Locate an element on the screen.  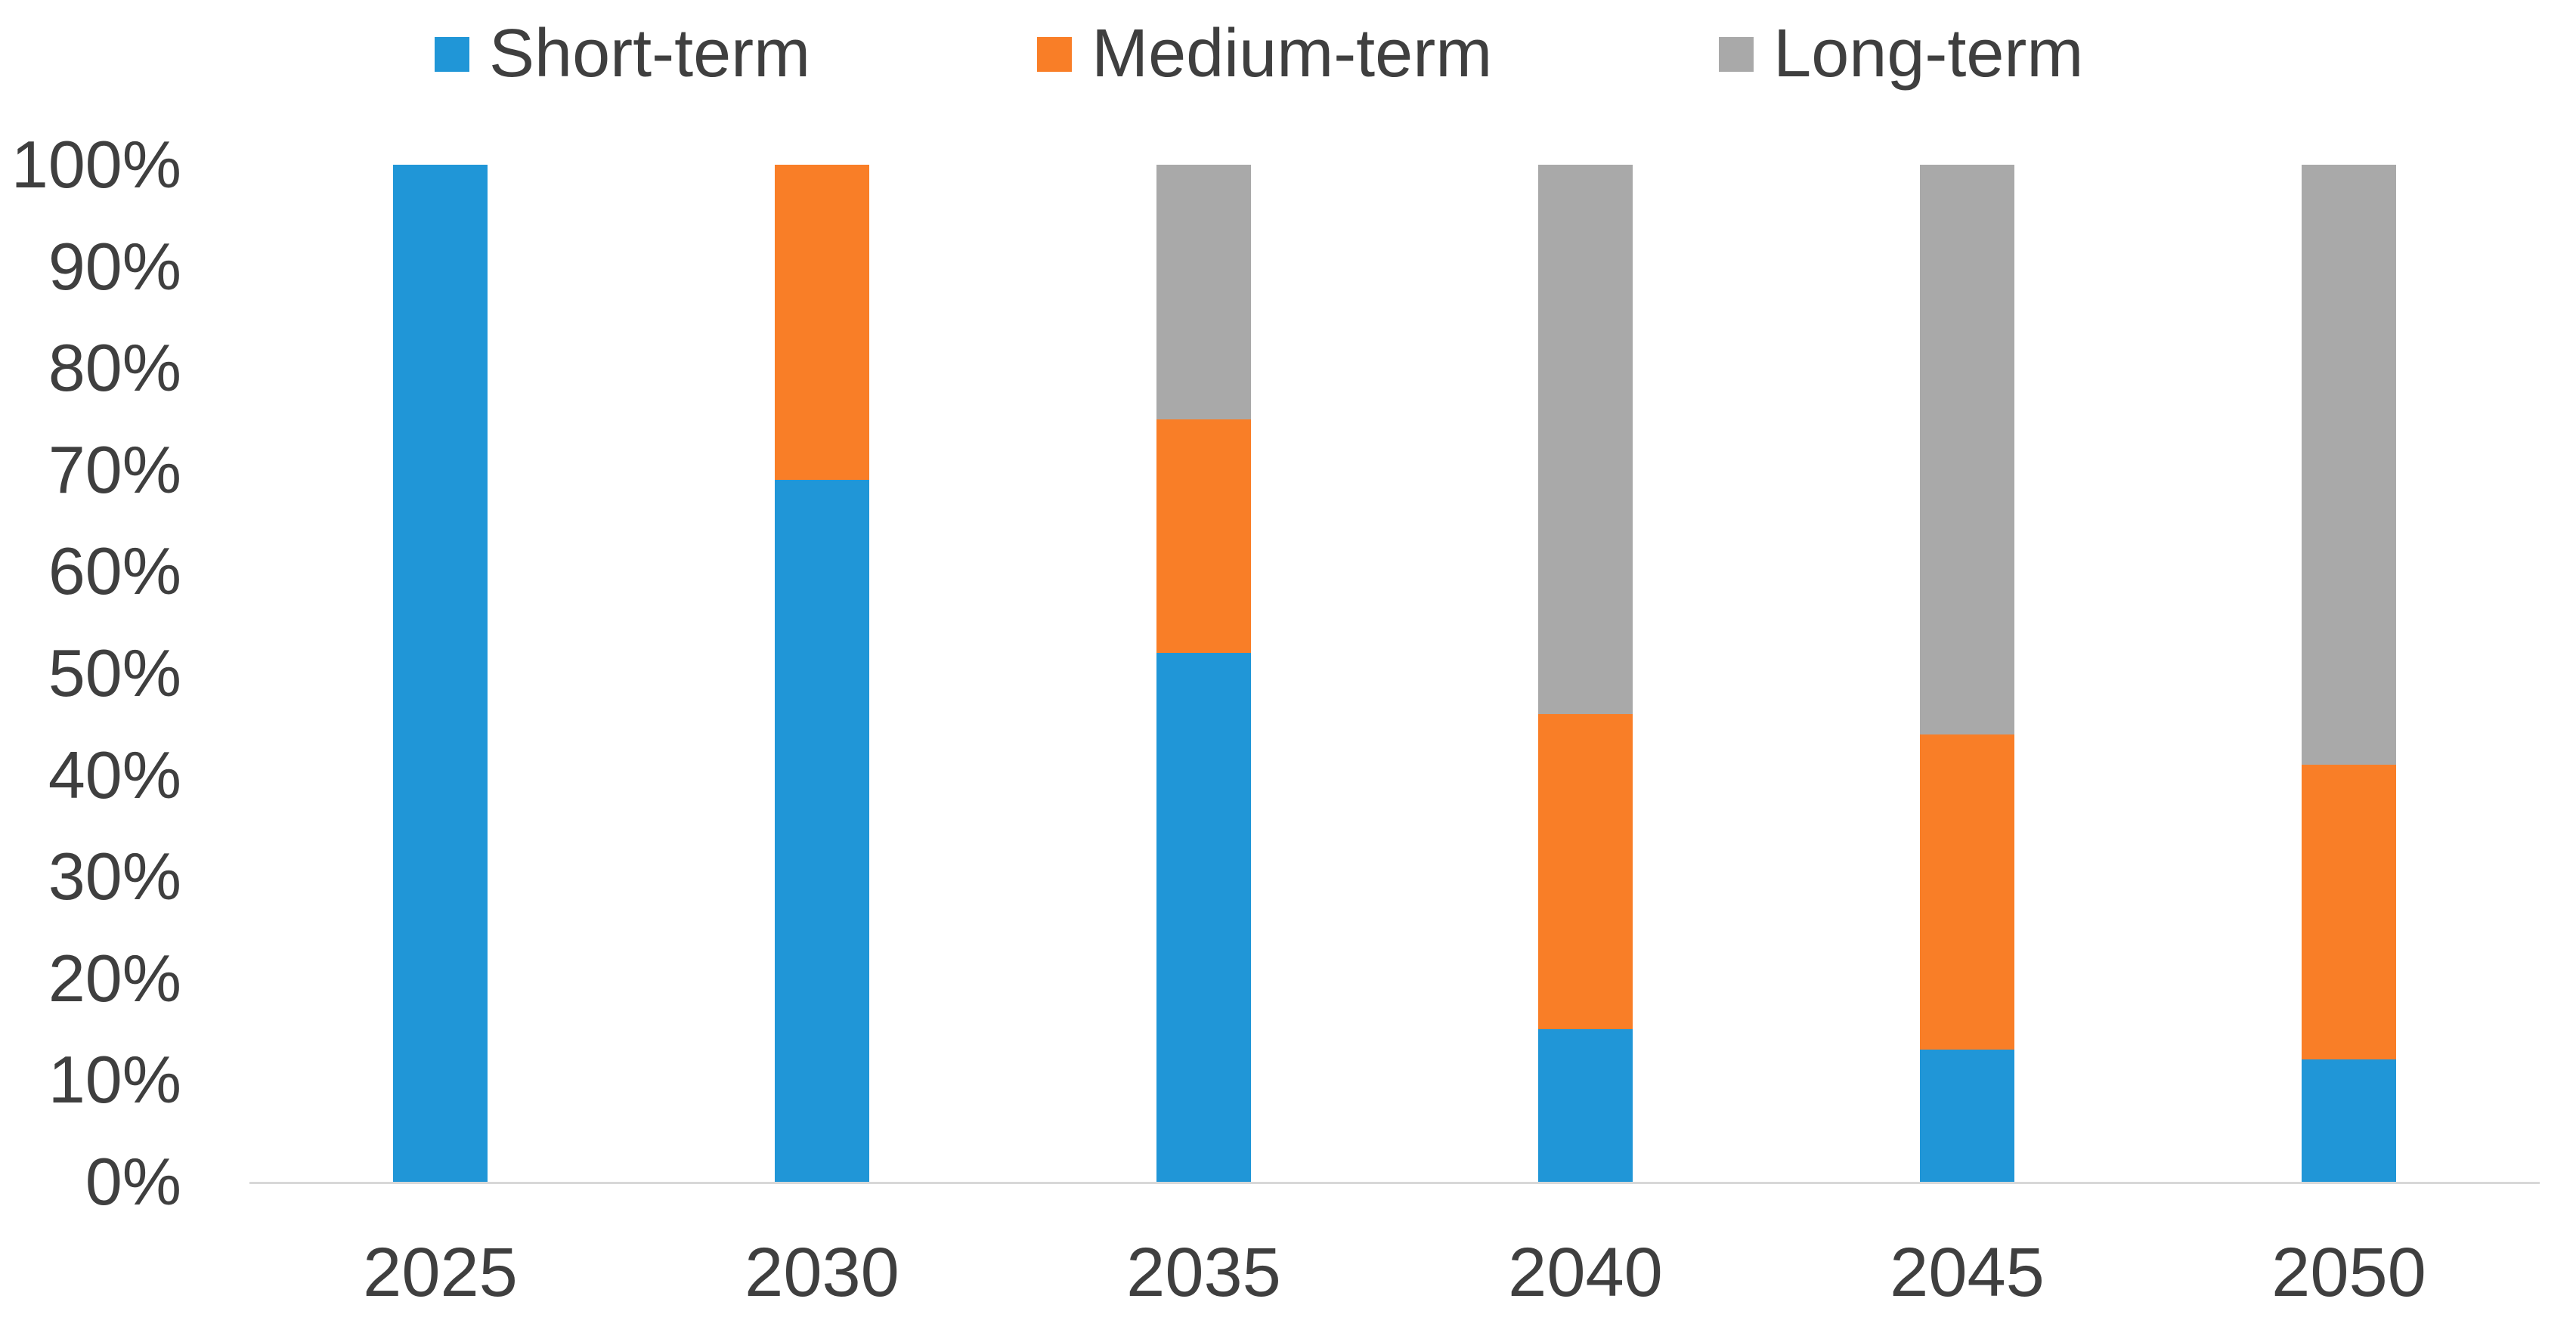
stacked-bar-2040 is located at coordinates (1585, 673).